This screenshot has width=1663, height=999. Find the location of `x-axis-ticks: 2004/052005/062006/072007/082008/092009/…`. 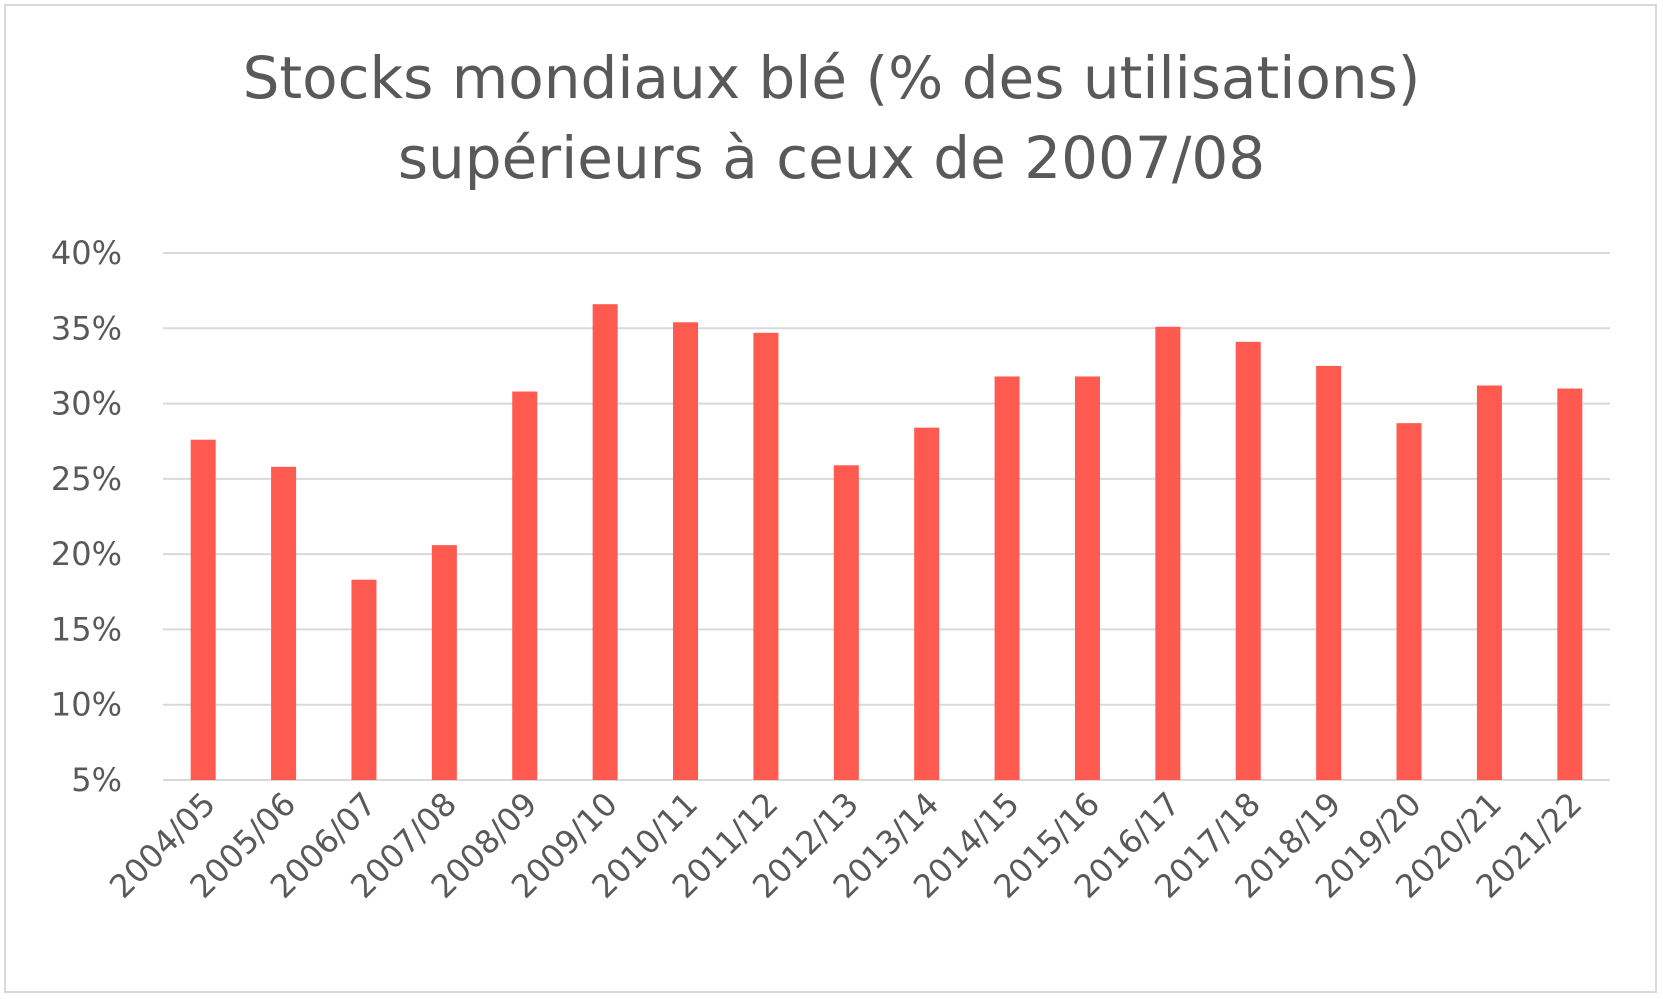

x-axis-ticks: 2004/052005/062006/072007/082008/092009/… is located at coordinates (845, 845).